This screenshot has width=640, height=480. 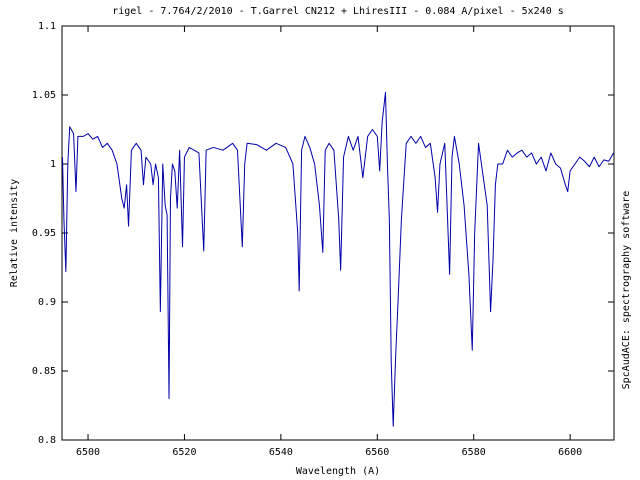 I want to click on y-tick-label: 0.85, so click(x=44, y=371).